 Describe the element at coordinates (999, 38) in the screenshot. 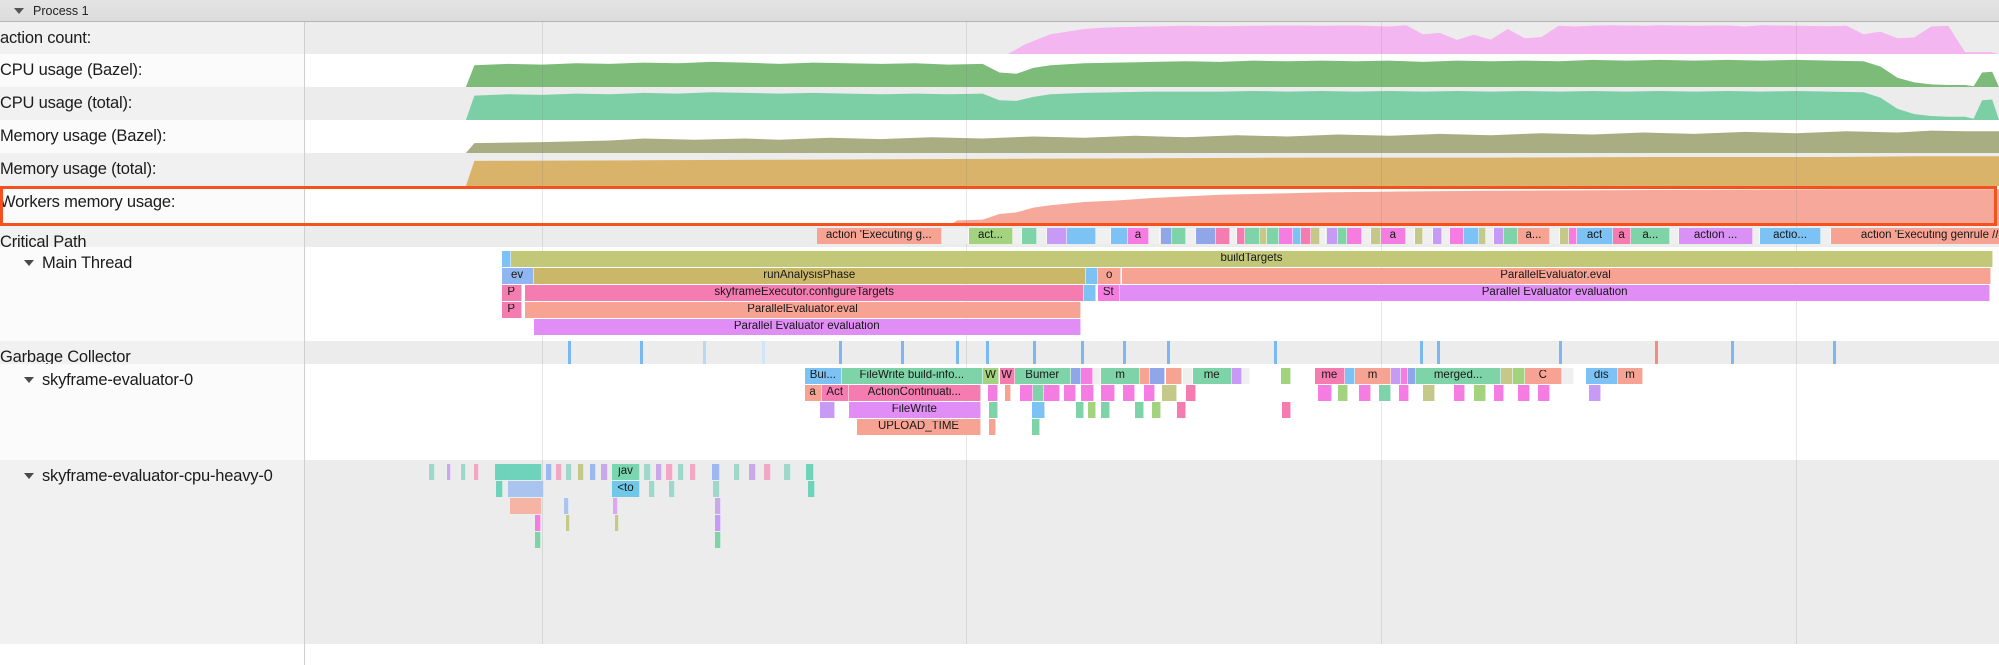

I see `track-row-action-count: action count:` at that location.